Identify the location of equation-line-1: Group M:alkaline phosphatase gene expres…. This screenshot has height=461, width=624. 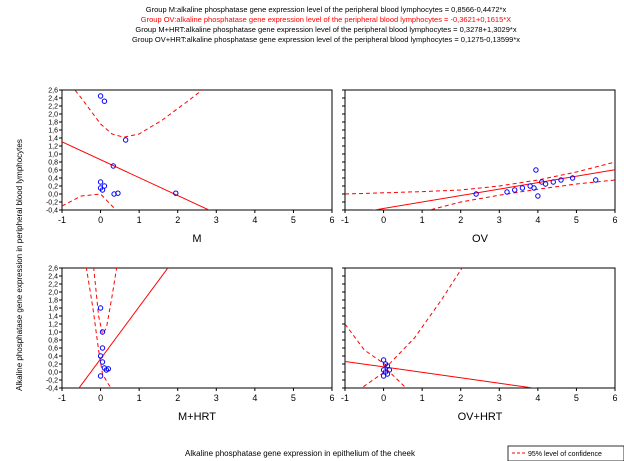
(326, 9).